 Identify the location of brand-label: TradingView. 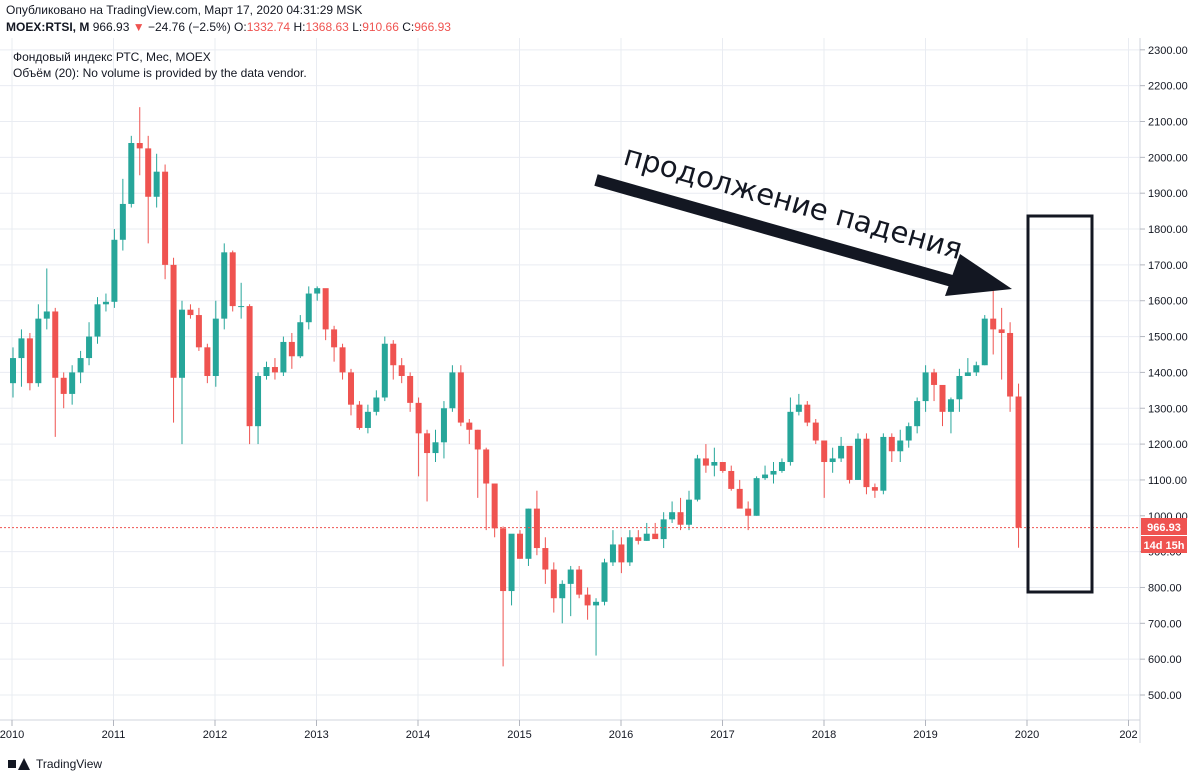
(69, 764).